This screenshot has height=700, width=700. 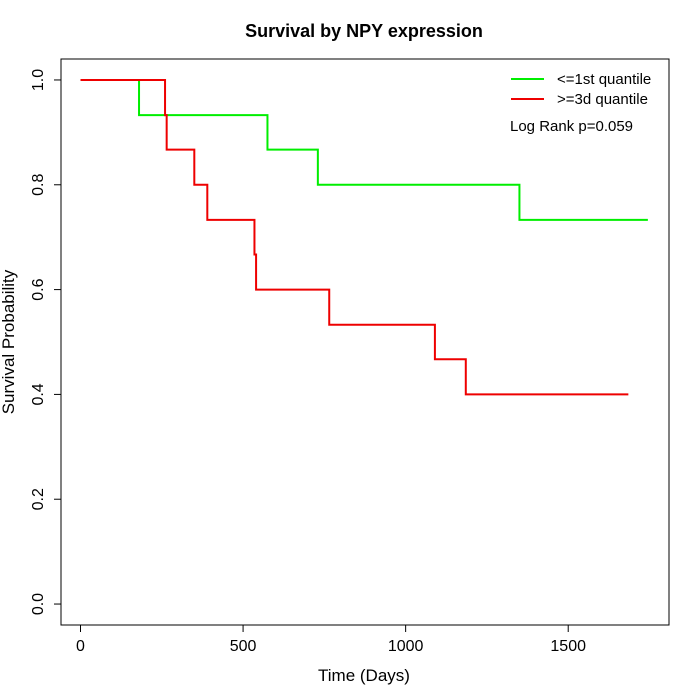 I want to click on y-tick-label: 1.0, so click(x=38, y=80).